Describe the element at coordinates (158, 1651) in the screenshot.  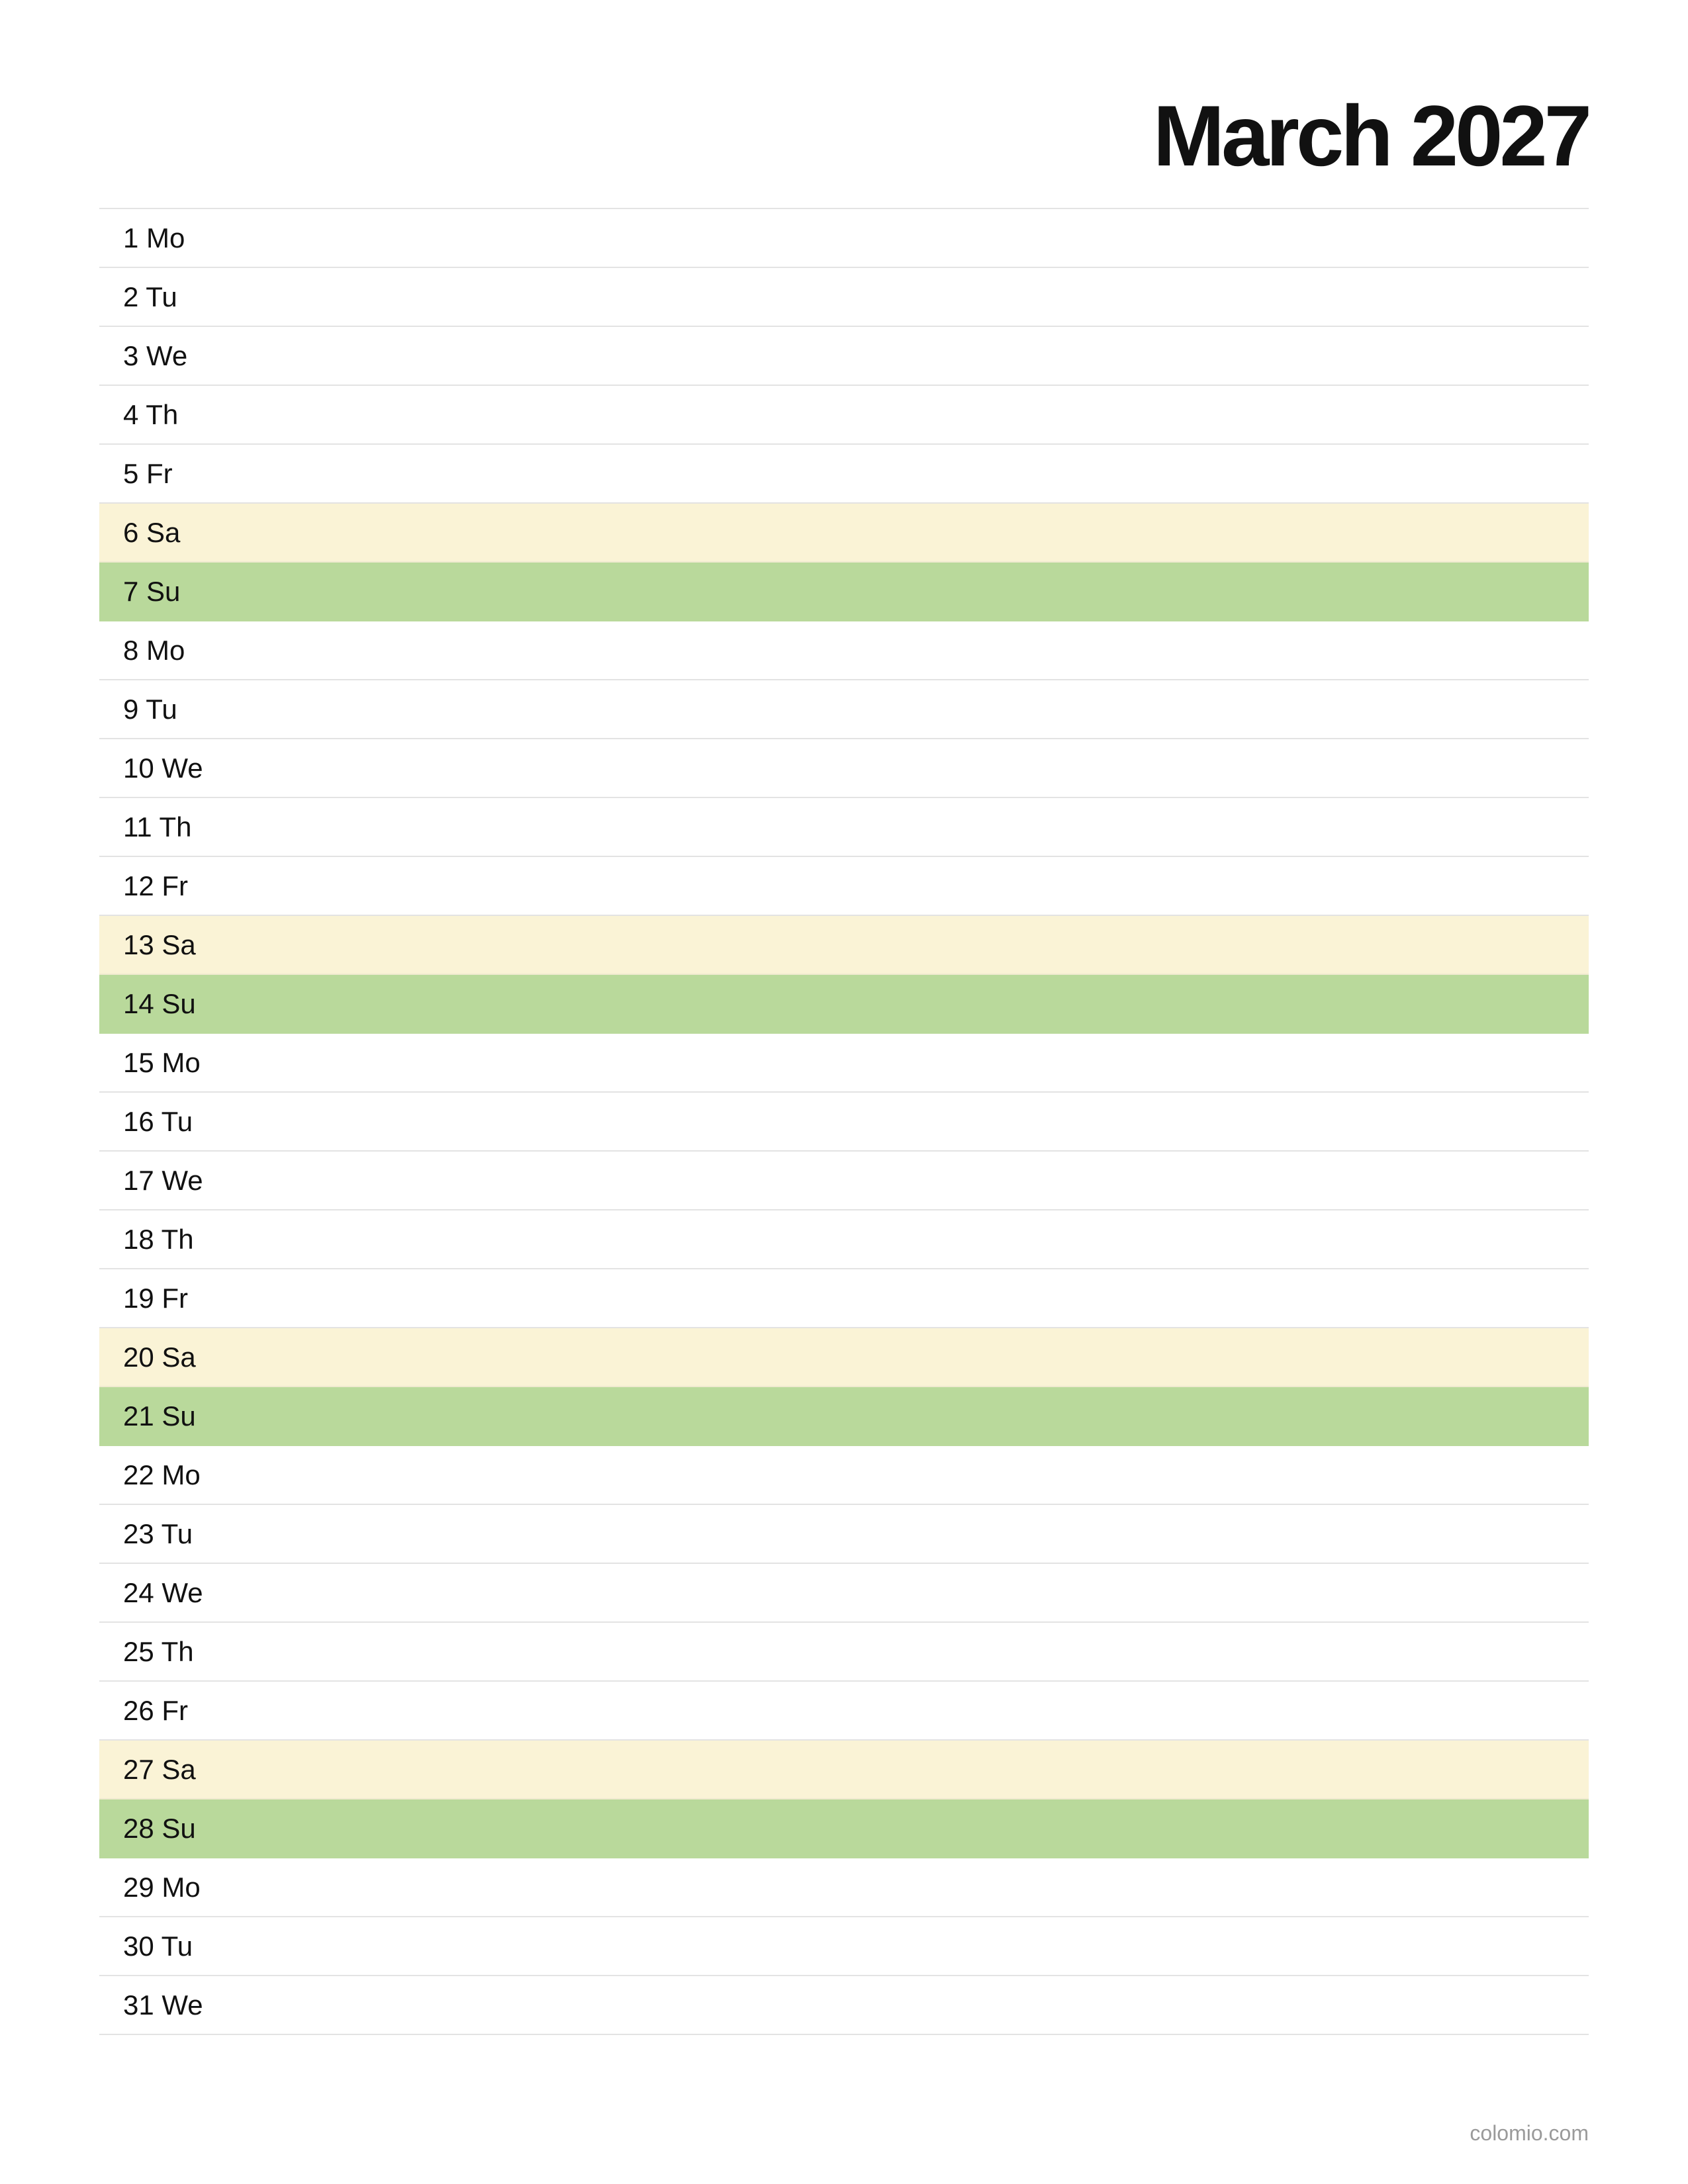
I see `day-label: 25 Th` at that location.